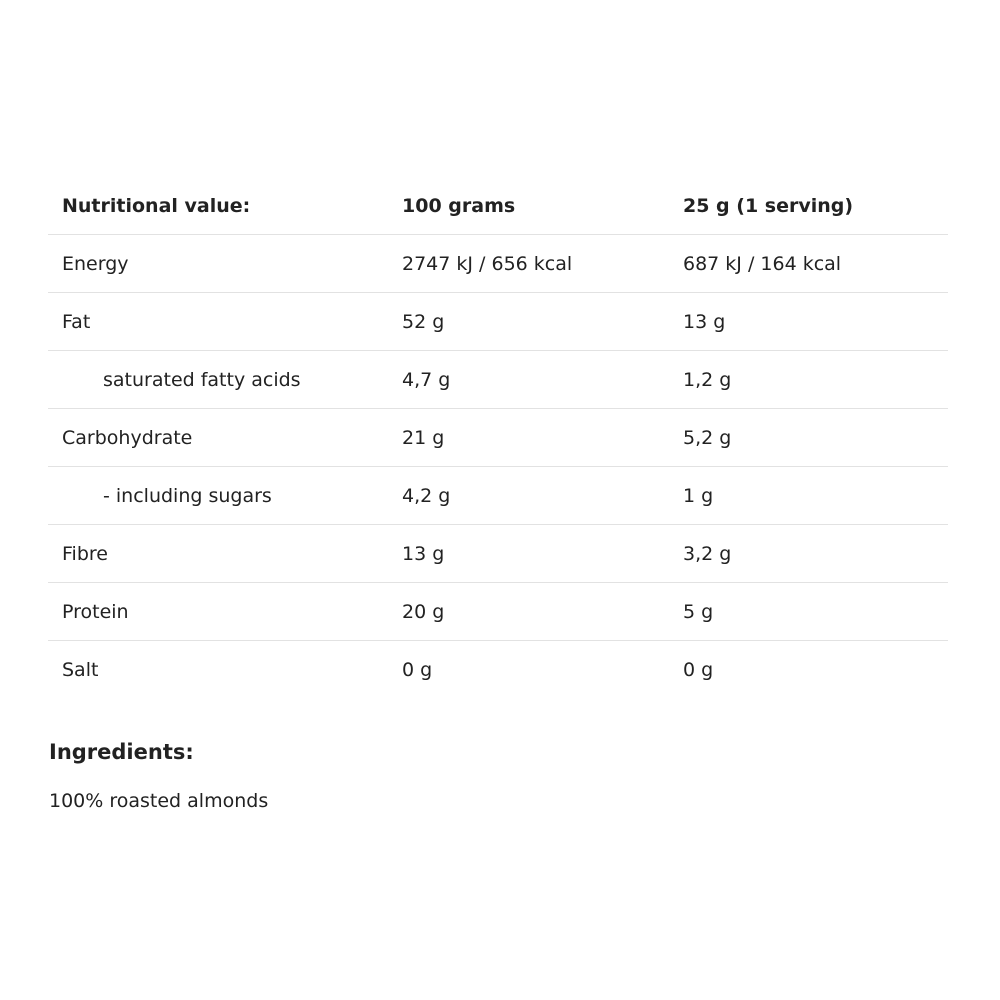 The width and height of the screenshot is (1000, 1000). Describe the element at coordinates (187, 495) in the screenshot. I see `nutrient-name: - including sugars` at that location.